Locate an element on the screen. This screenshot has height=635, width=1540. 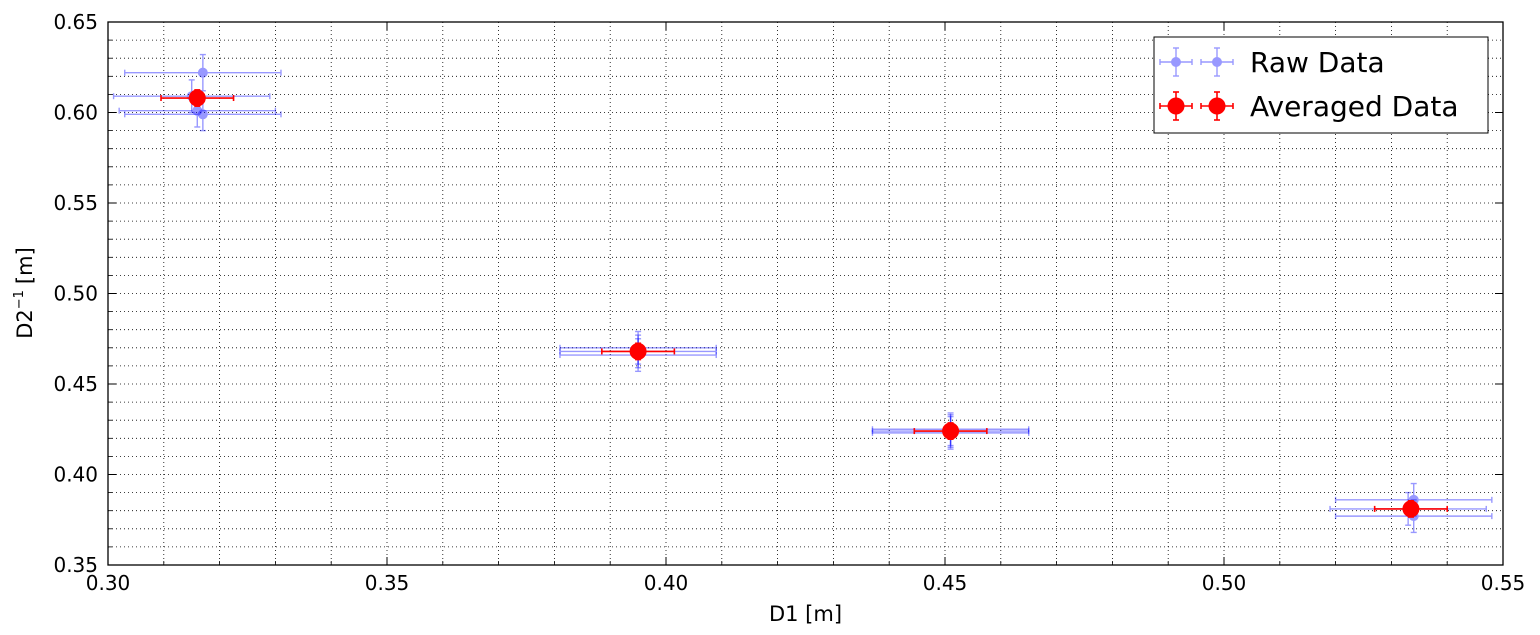
y-axis-label-sup: −1 is located at coordinates (19, 299).